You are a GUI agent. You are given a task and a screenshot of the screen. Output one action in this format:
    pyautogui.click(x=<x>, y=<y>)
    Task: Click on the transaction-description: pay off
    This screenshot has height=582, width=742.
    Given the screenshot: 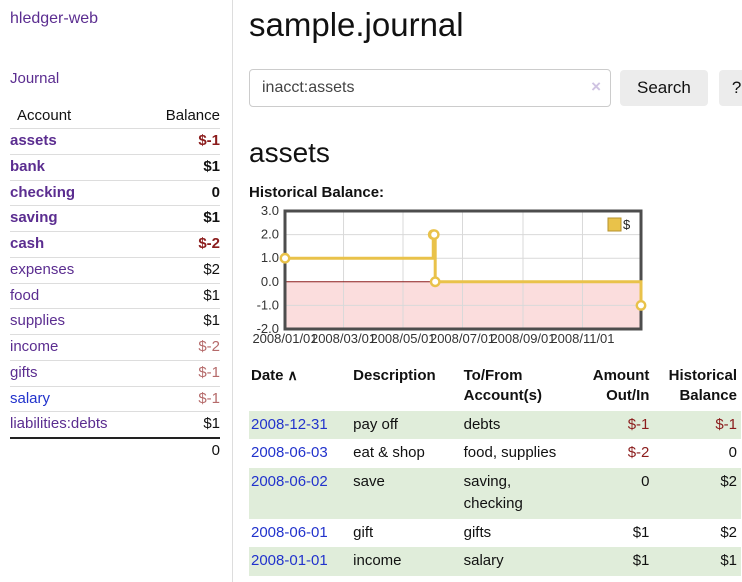 What is the action you would take?
    pyautogui.click(x=375, y=424)
    